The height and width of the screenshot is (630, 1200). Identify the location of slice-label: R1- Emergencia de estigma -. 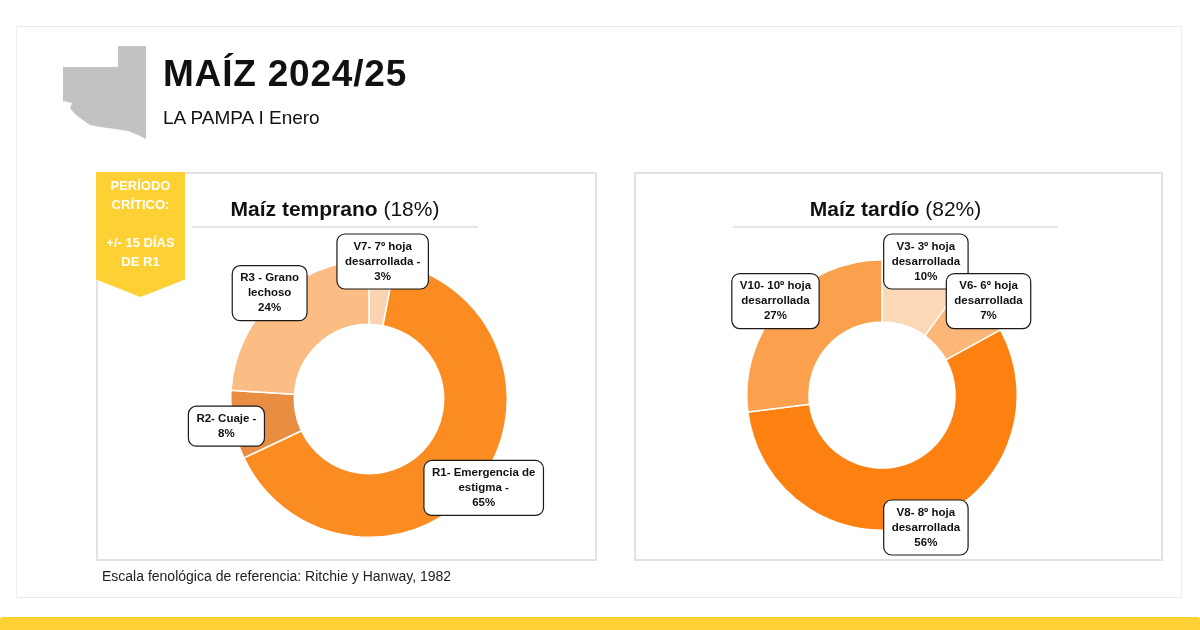
(483, 480).